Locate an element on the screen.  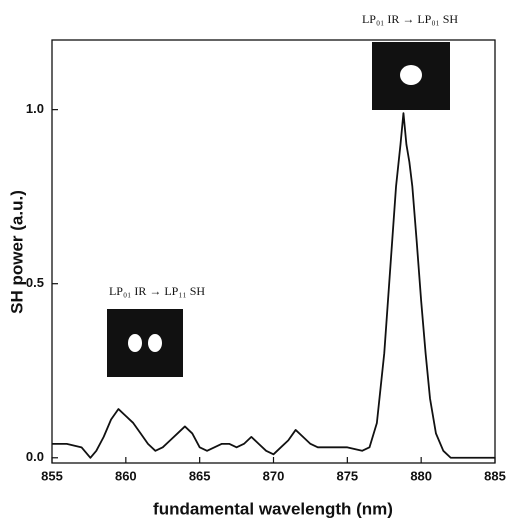
x-tick-label: 880 is located at coordinates (421, 475).